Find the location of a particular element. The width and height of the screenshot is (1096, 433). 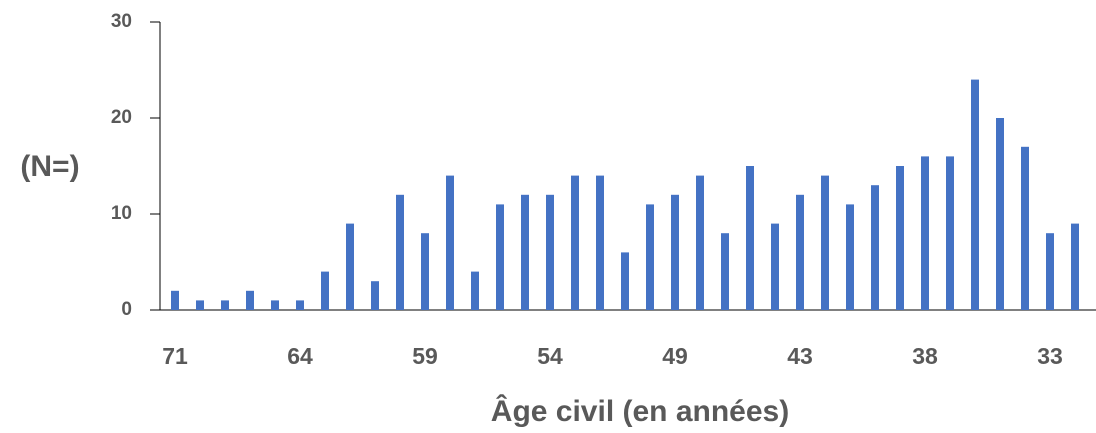

x-tick-label: 71 is located at coordinates (175, 356).